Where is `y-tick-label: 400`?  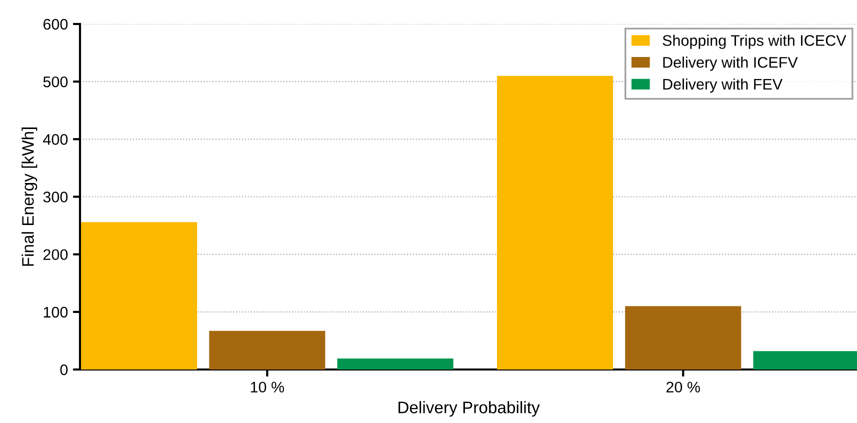
y-tick-label: 400 is located at coordinates (55, 139).